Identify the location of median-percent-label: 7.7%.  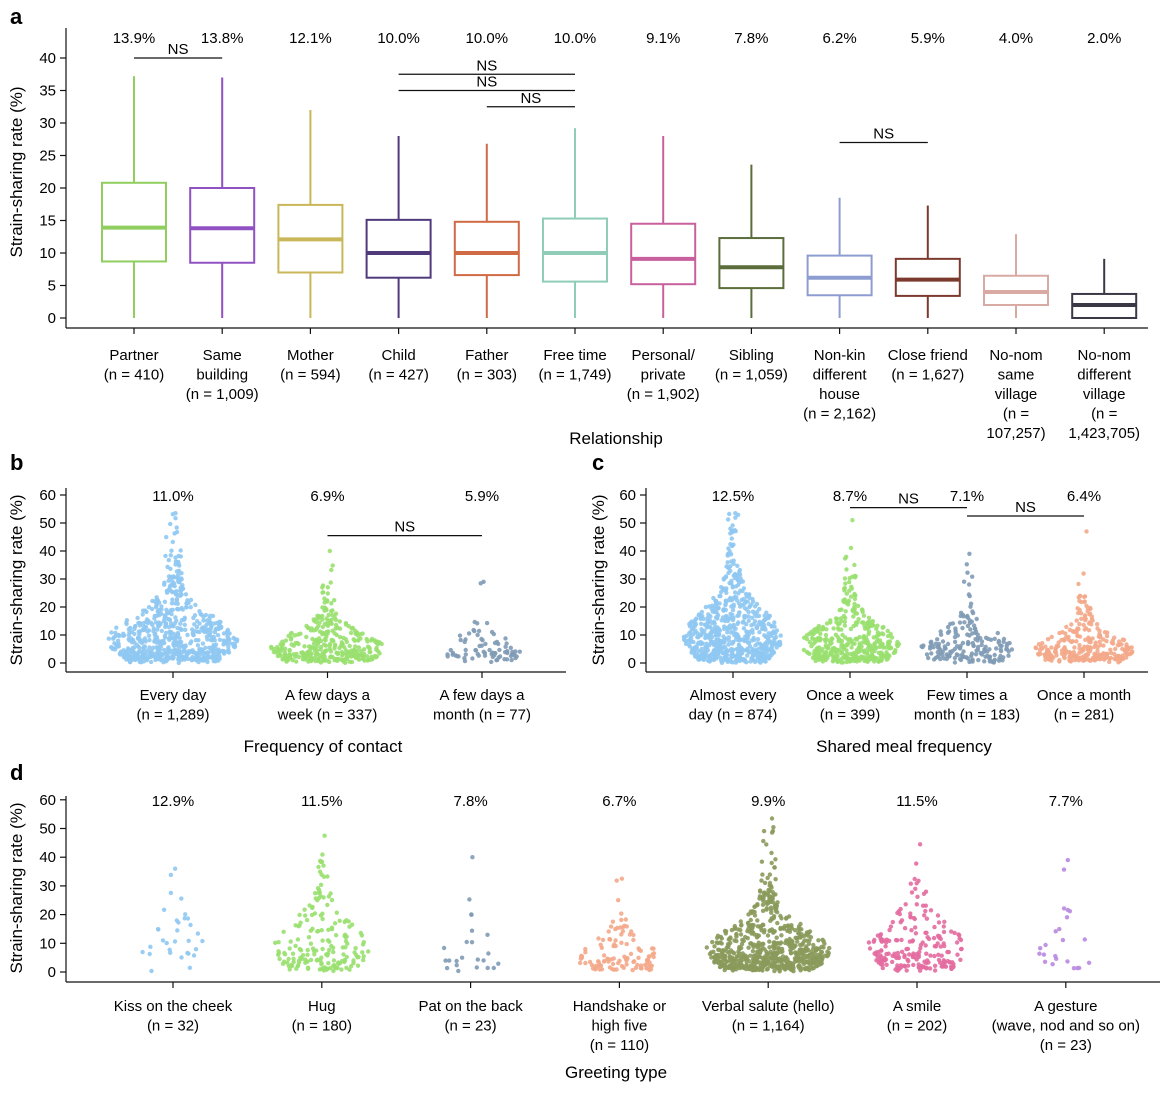
(1066, 801).